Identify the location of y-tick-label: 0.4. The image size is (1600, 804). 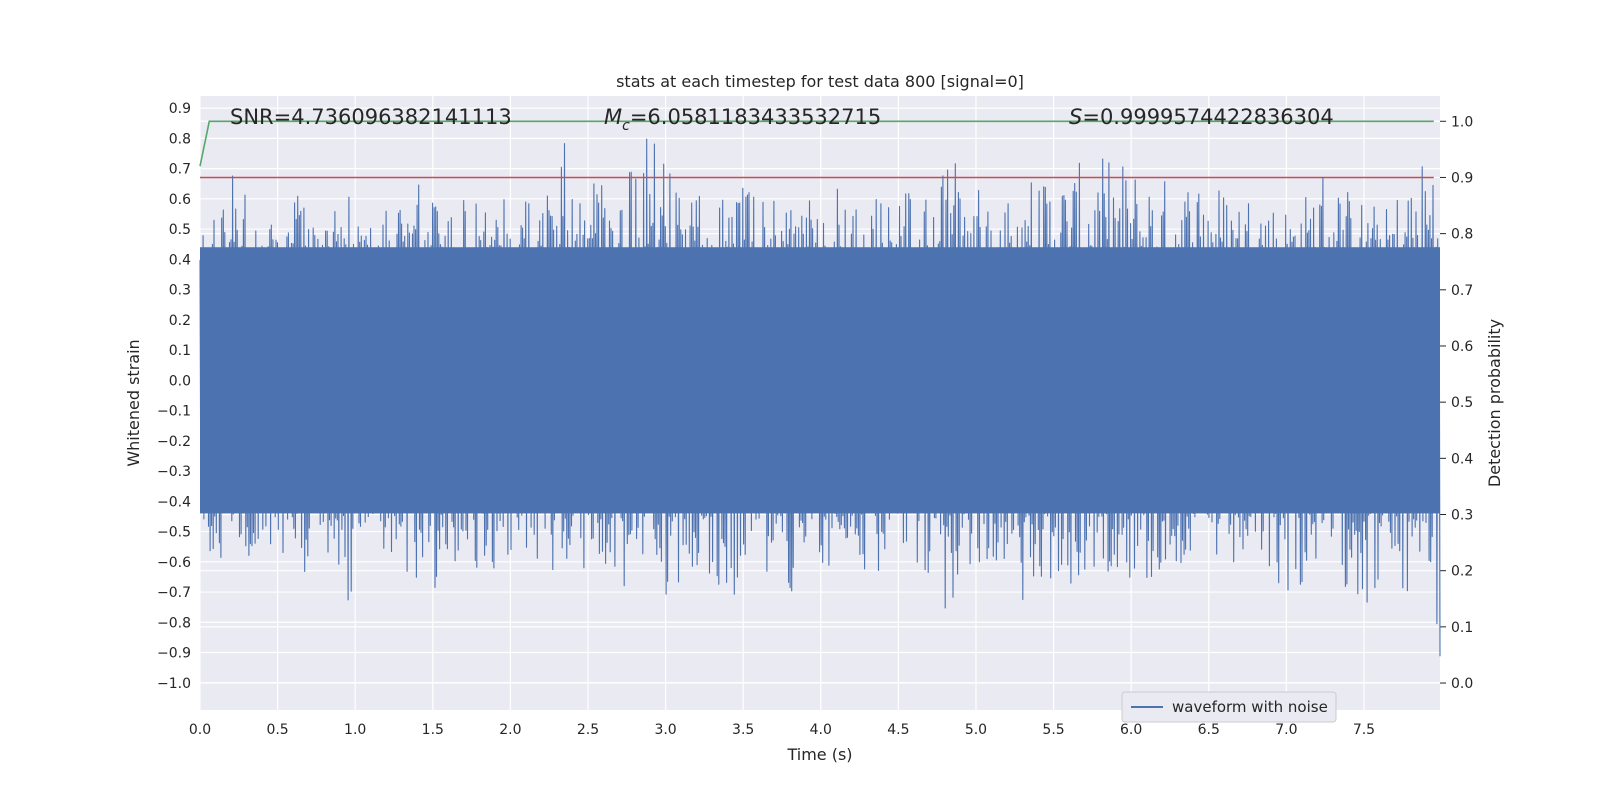
(180, 260).